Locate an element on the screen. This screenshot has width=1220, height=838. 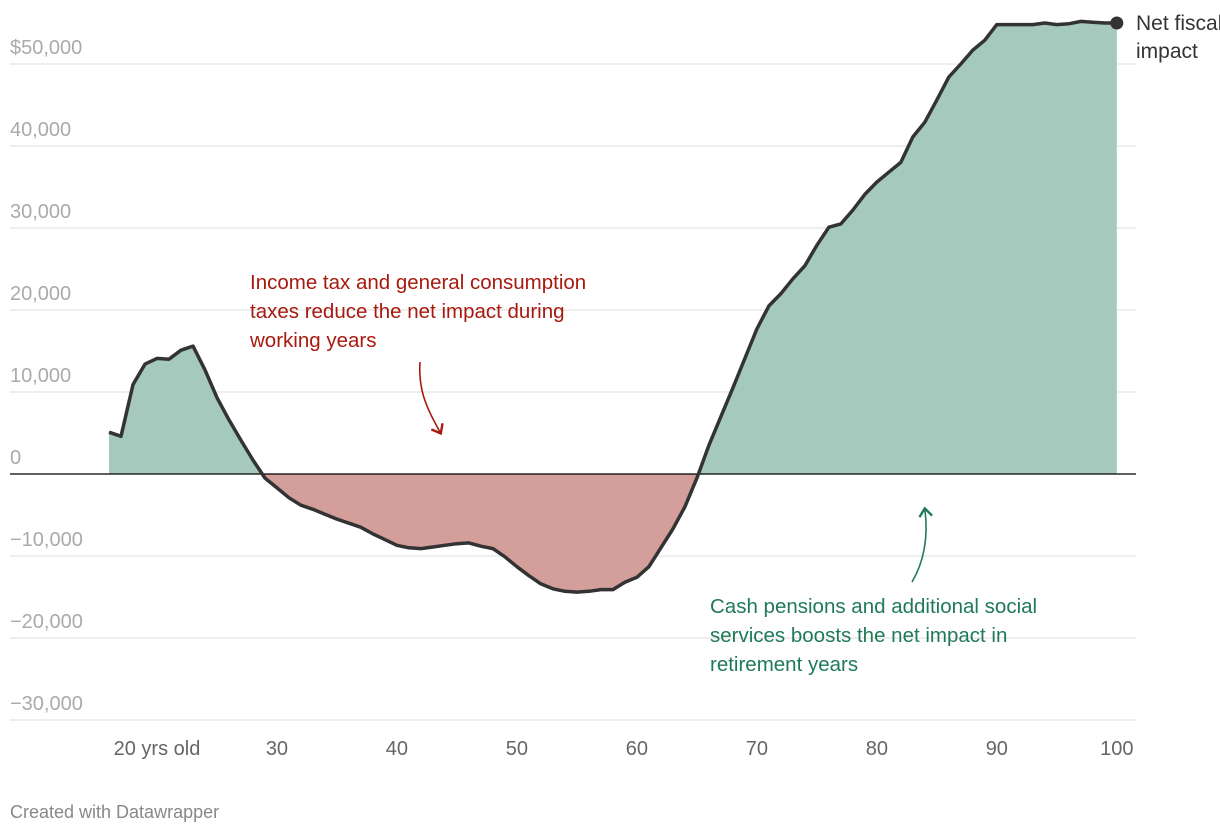
y-tick-label: −10,000 is located at coordinates (46, 540).